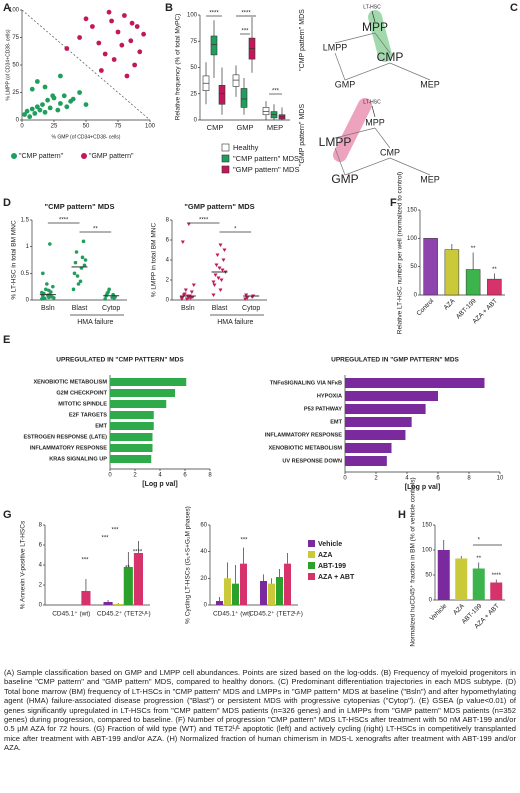 Image resolution: width=520 pixels, height=793 pixels. Describe the element at coordinates (345, 84) in the screenshot. I see `node-label: GMP` at that location.